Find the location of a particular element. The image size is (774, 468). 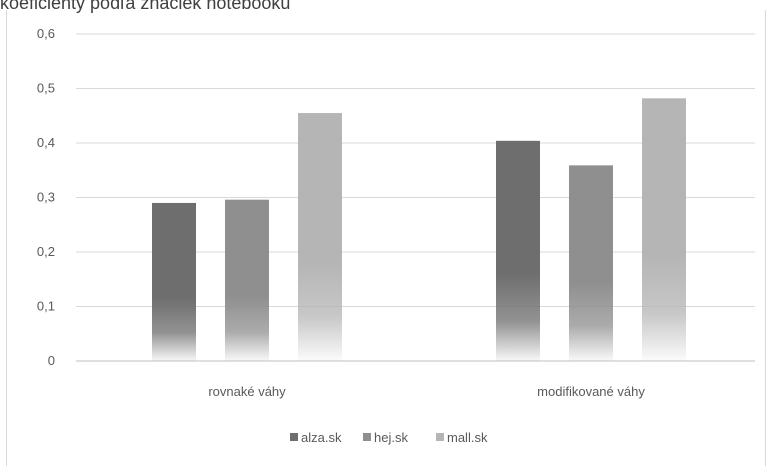

y-tick-label: 0,1 is located at coordinates (46, 306).